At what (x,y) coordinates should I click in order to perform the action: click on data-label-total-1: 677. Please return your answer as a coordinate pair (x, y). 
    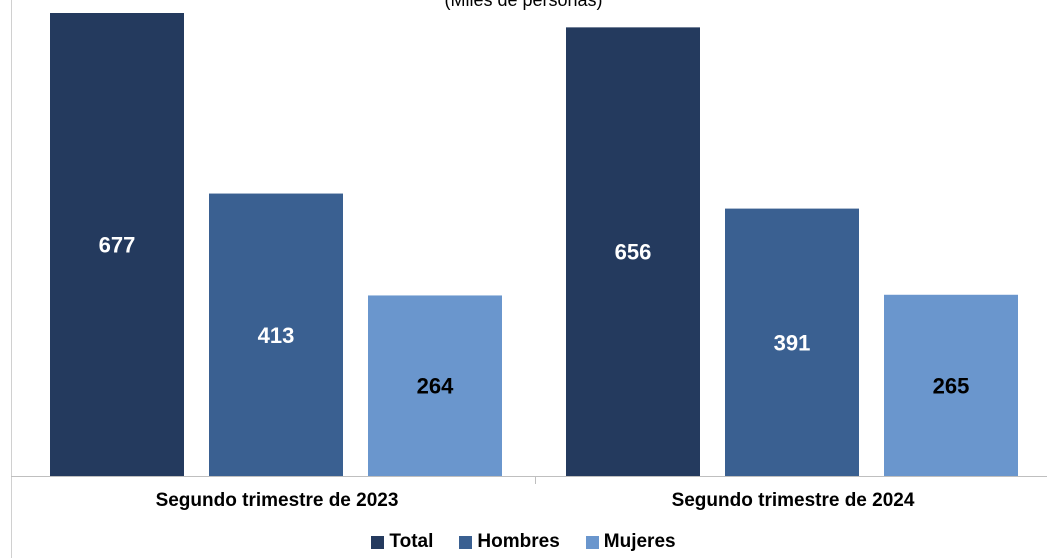
    Looking at the image, I should click on (117, 245).